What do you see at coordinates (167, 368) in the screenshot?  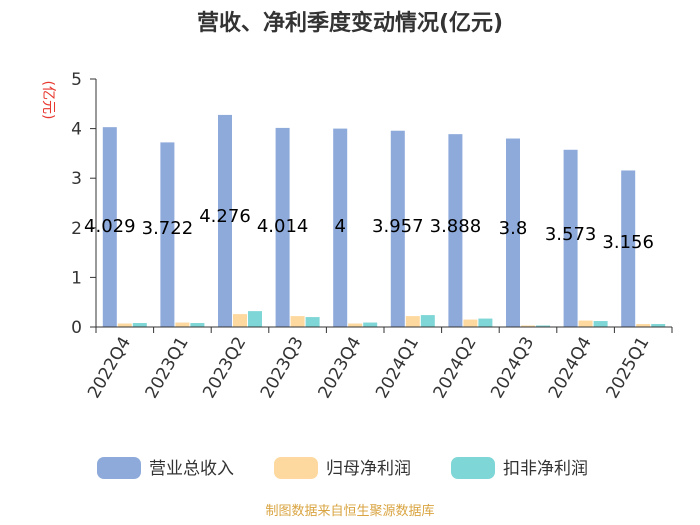 I see `x-tick-label: 2023Q1` at bounding box center [167, 368].